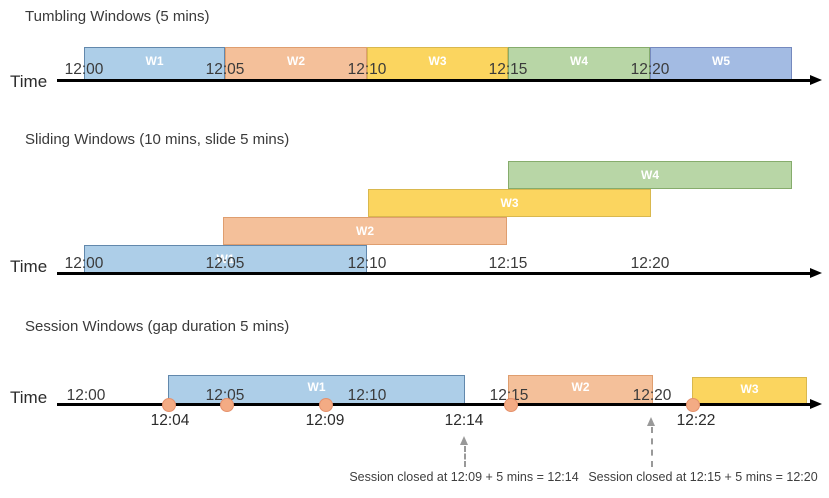 Image resolution: width=829 pixels, height=498 pixels. I want to click on sliding-tick-1205: 12:05, so click(225, 263).